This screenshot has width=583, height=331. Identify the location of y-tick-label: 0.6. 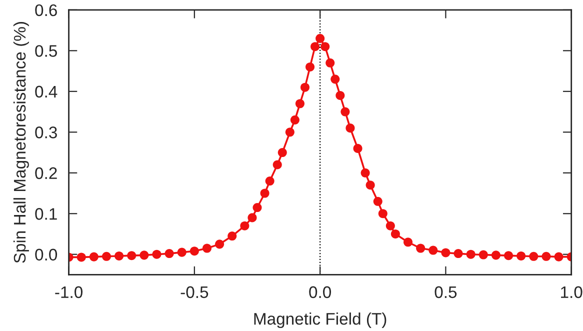
(46, 10).